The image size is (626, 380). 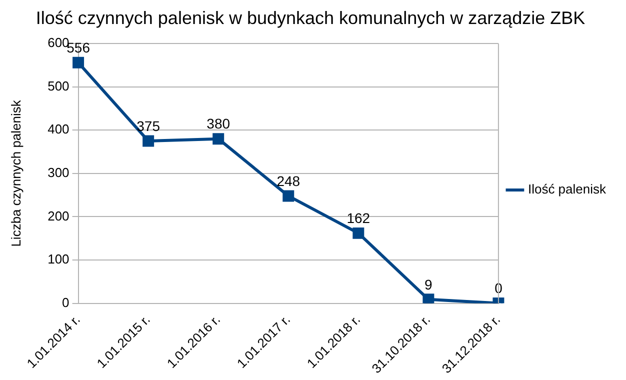 What do you see at coordinates (59, 259) in the screenshot?
I see `y-tick-label: 100` at bounding box center [59, 259].